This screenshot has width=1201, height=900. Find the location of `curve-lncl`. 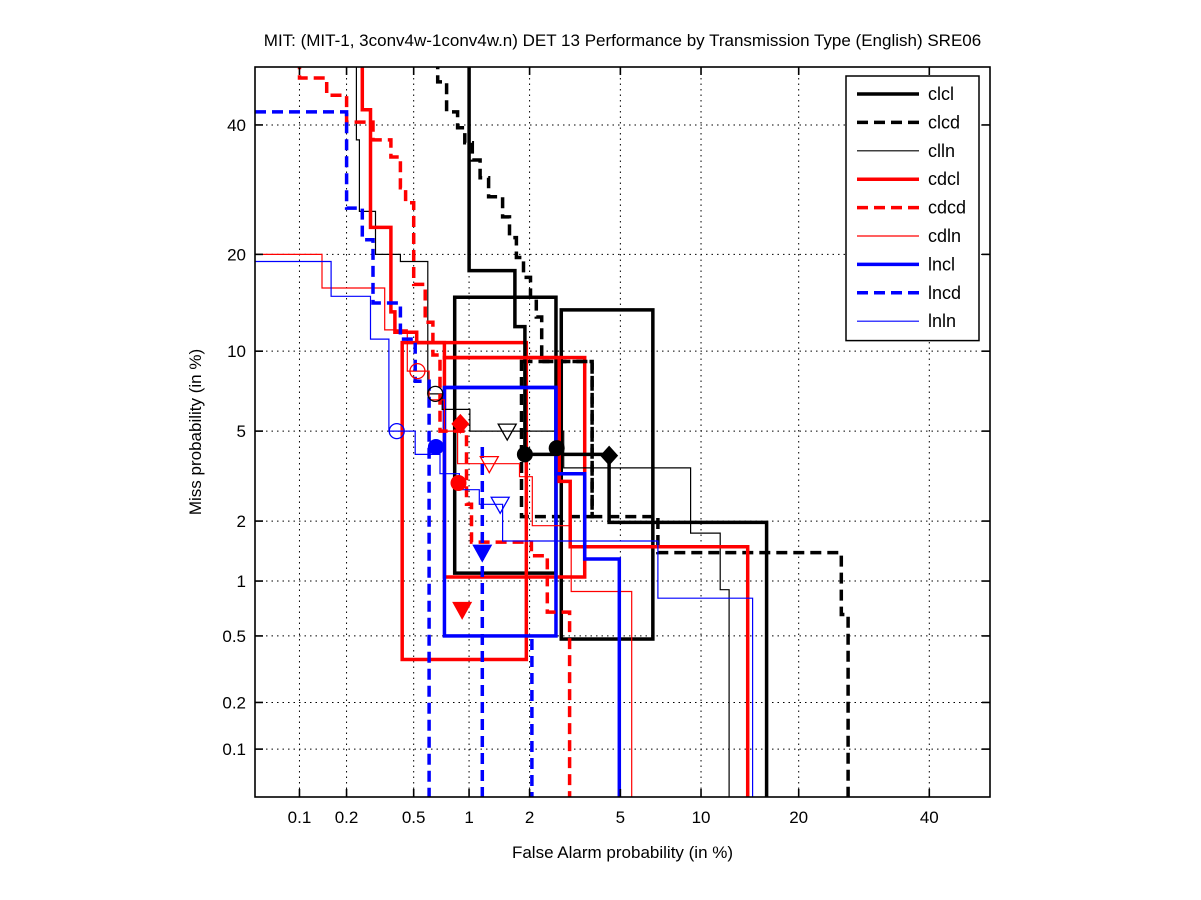

curve-lncl is located at coordinates (533, 591).